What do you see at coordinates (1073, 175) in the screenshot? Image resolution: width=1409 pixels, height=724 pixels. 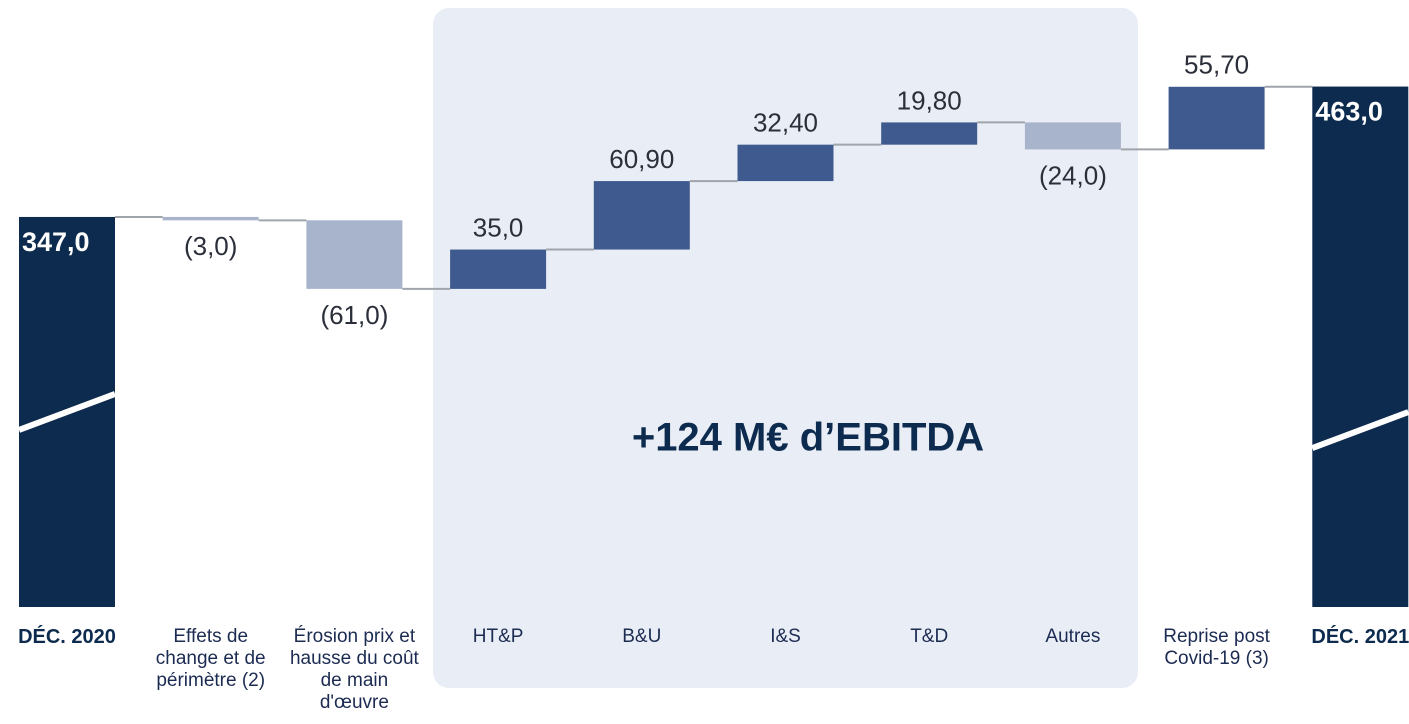 I see `value-label: (24,0)` at bounding box center [1073, 175].